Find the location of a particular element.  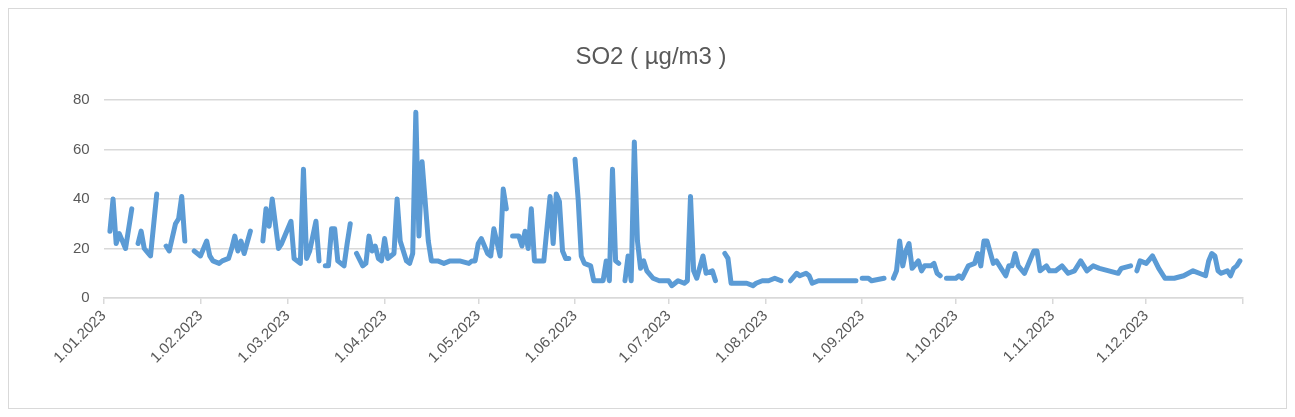

y-tick-label: 20 is located at coordinates (81, 247).